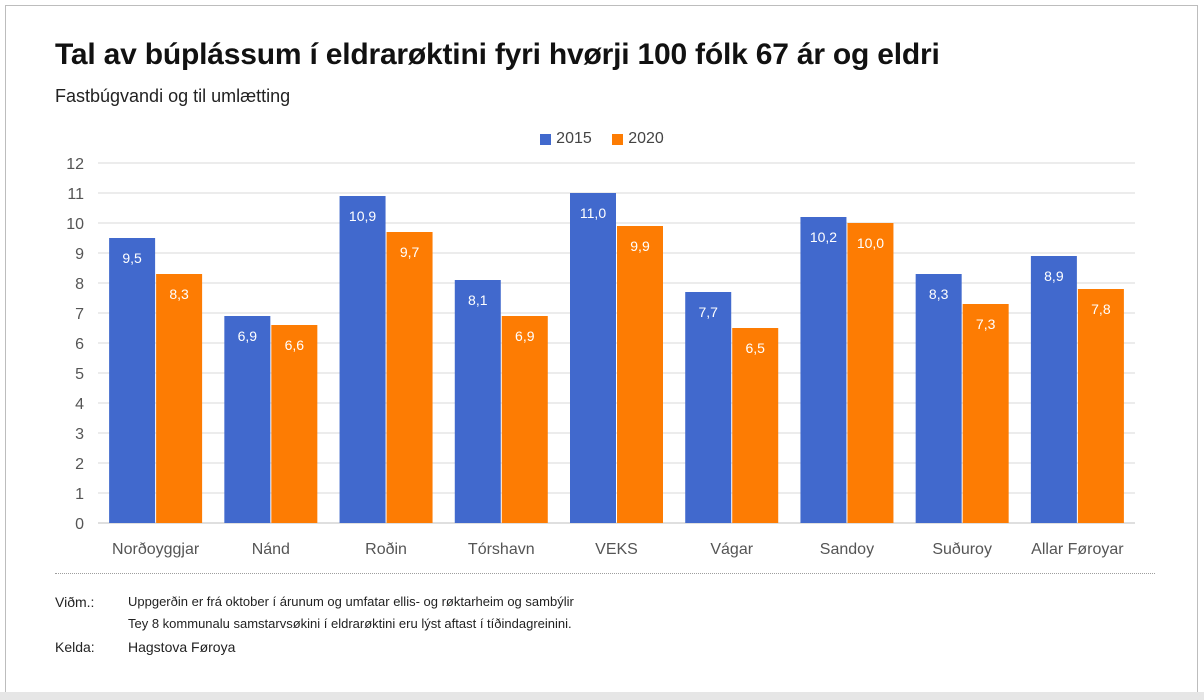 The width and height of the screenshot is (1204, 700). What do you see at coordinates (79, 344) in the screenshot?
I see `y-tick-label: 6` at bounding box center [79, 344].